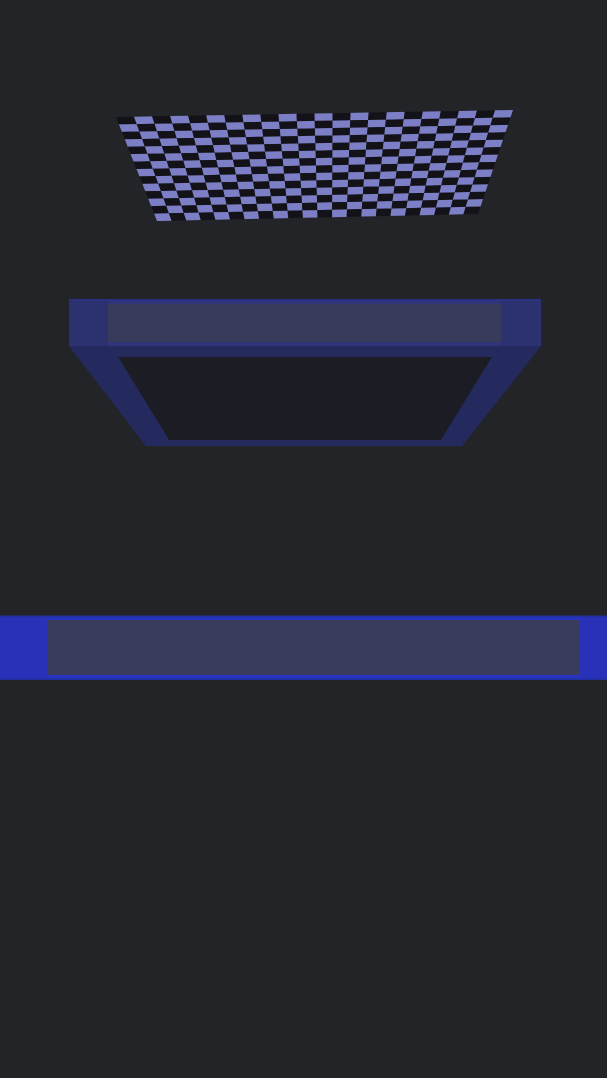 This screenshot has height=1078, width=607. I want to click on upper-frame-right-post, so click(521, 323).